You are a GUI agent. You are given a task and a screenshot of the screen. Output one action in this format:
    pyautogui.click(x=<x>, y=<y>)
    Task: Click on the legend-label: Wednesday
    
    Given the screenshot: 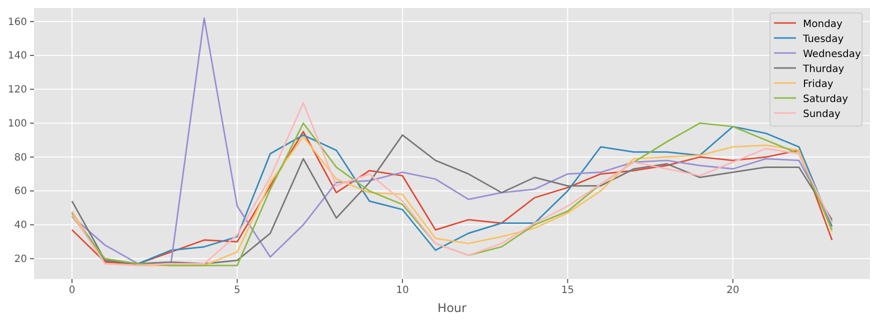 What is the action you would take?
    pyautogui.click(x=832, y=54)
    